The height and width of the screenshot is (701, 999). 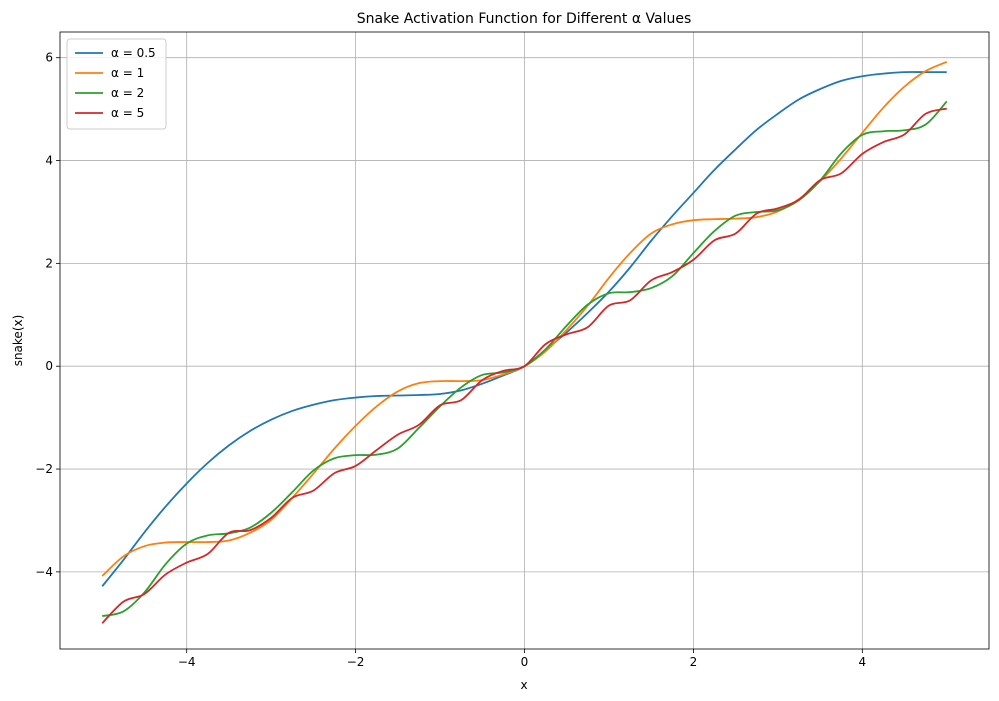 I want to click on x-tick-label: −2, so click(x=356, y=662).